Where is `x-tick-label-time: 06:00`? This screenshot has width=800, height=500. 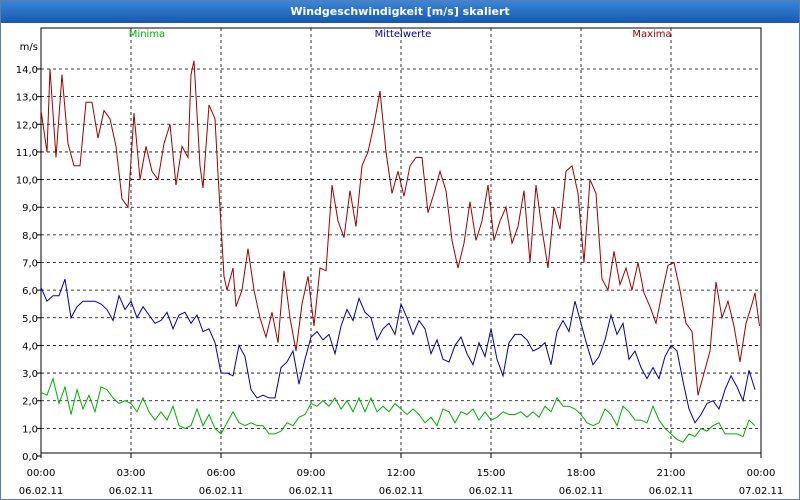 x-tick-label-time: 06:00 is located at coordinates (221, 473).